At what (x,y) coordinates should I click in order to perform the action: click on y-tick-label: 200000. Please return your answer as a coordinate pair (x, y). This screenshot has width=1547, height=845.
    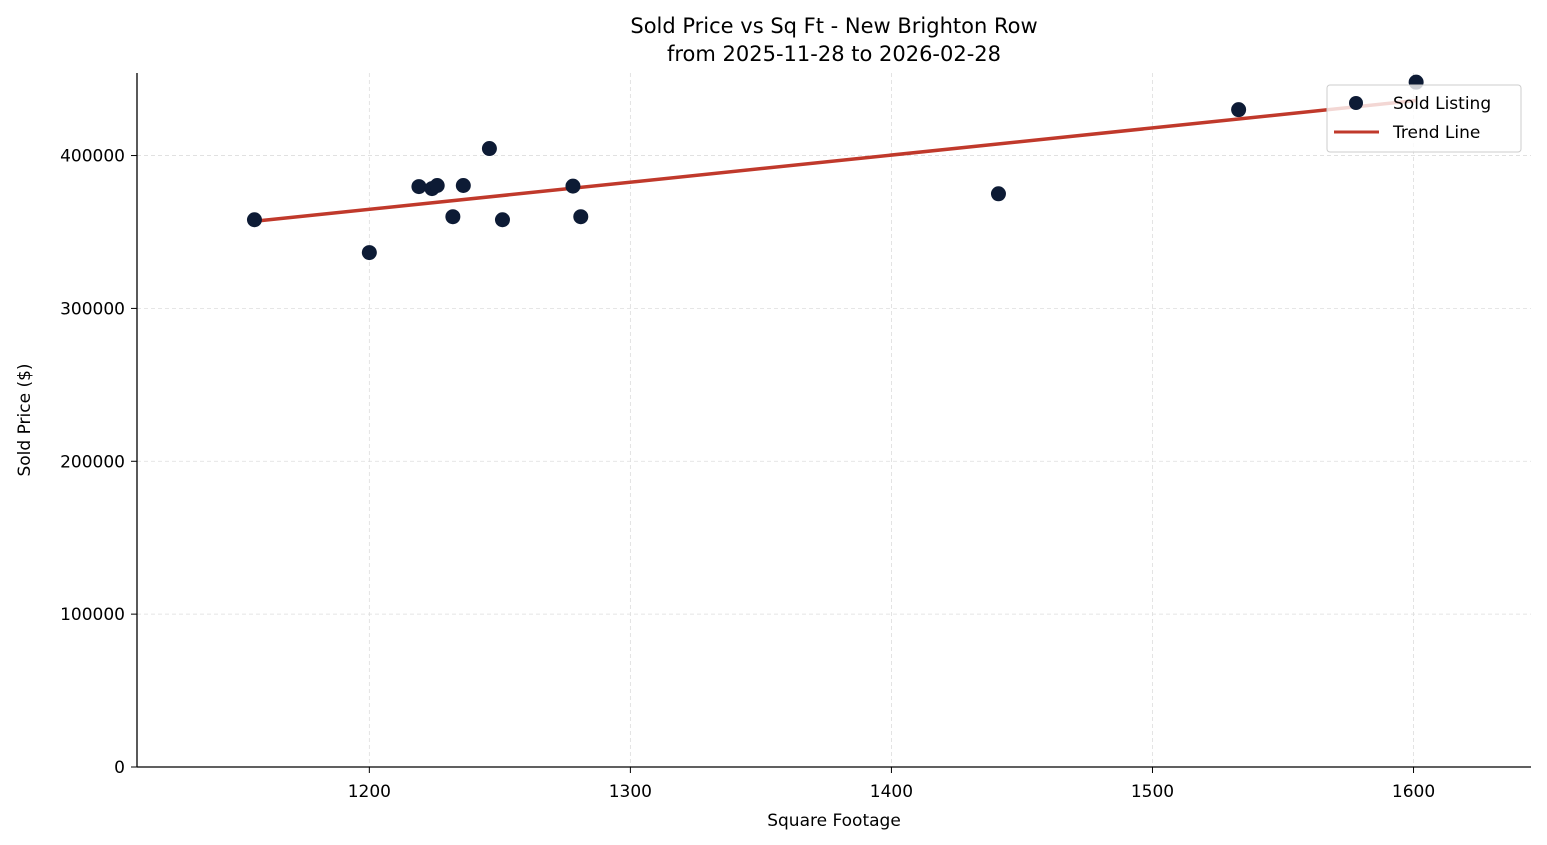
    Looking at the image, I should click on (92, 462).